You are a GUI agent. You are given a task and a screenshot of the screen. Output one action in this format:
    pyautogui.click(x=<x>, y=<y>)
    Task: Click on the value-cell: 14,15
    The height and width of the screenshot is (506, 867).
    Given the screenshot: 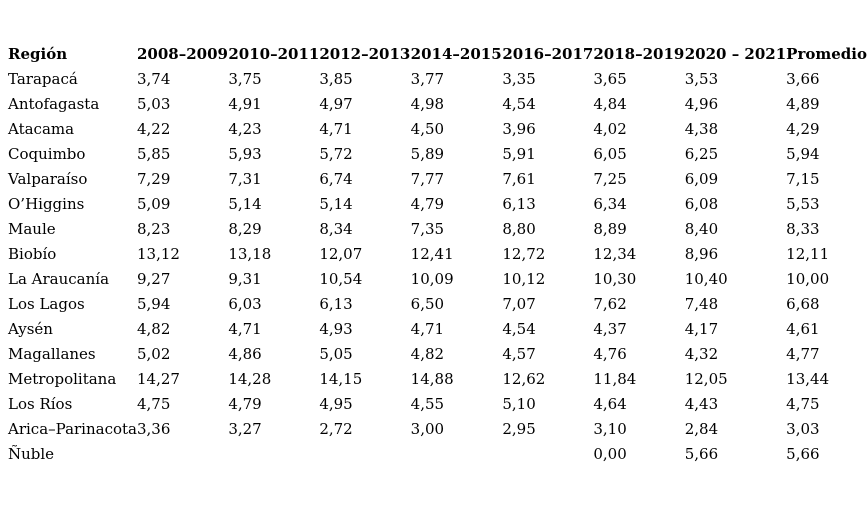 What is the action you would take?
    pyautogui.click(x=341, y=379)
    